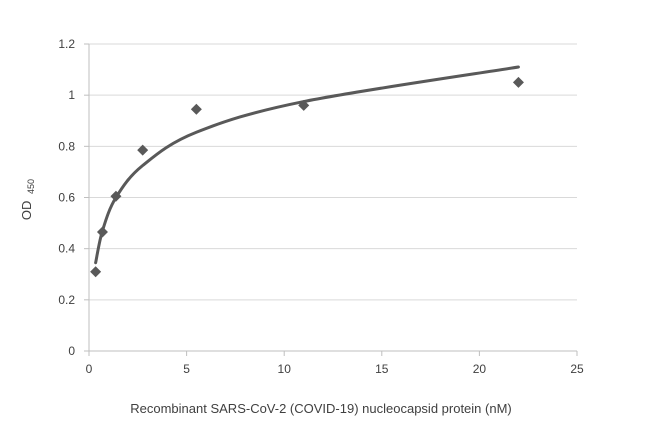 This screenshot has height=427, width=650. What do you see at coordinates (186, 369) in the screenshot?
I see `x-tick-label: 5` at bounding box center [186, 369].